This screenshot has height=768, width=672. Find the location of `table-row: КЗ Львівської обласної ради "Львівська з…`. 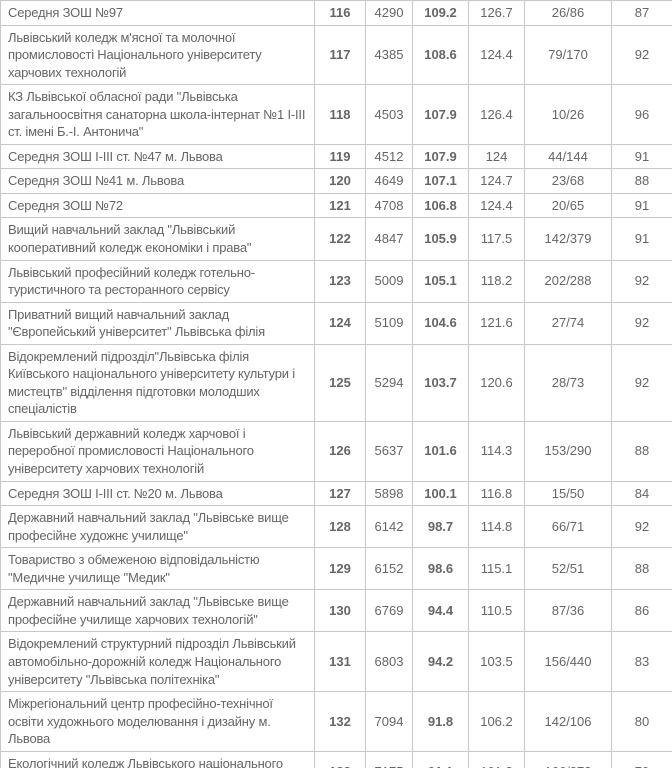

table-row: КЗ Львівської обласної ради "Львівська з… is located at coordinates (336, 114).